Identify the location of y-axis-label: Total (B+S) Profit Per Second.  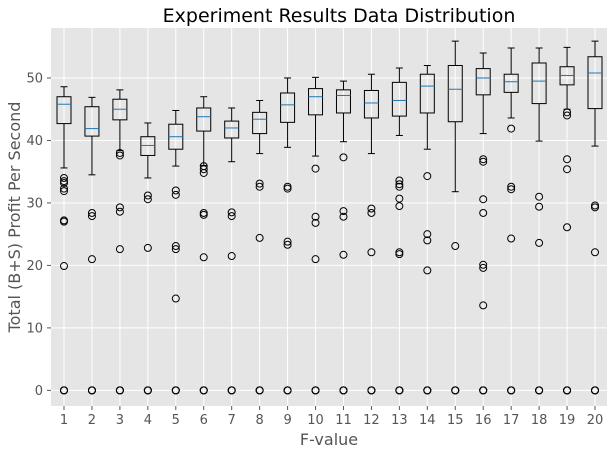
(14, 218).